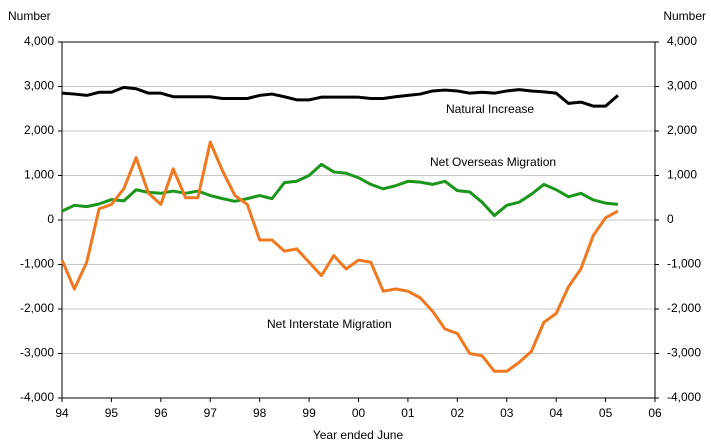  I want to click on y2-tick-label: -3,000, so click(684, 353).